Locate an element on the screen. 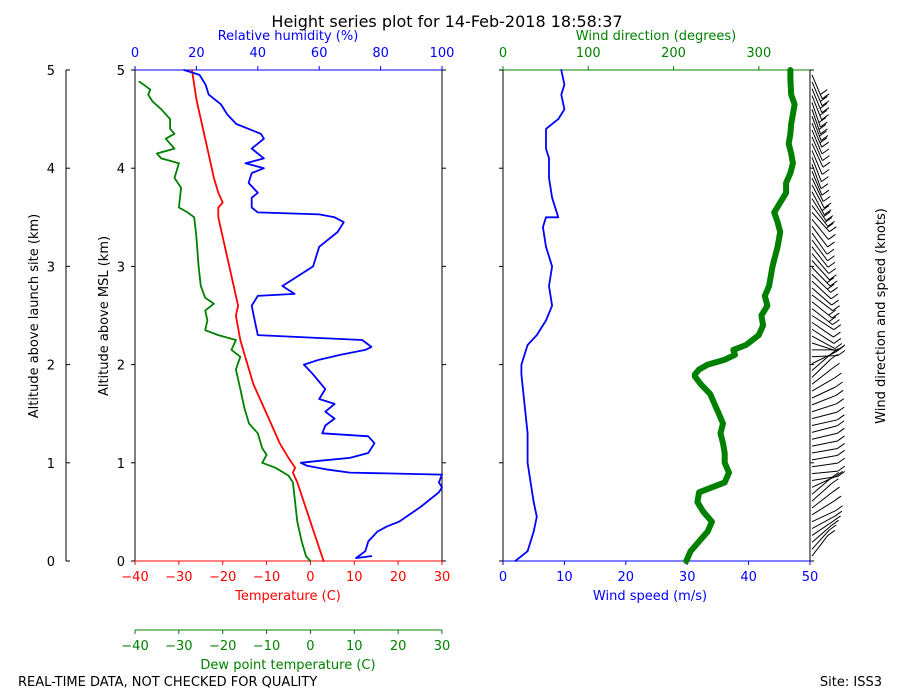  temperature-tick-label: 20 is located at coordinates (398, 577).